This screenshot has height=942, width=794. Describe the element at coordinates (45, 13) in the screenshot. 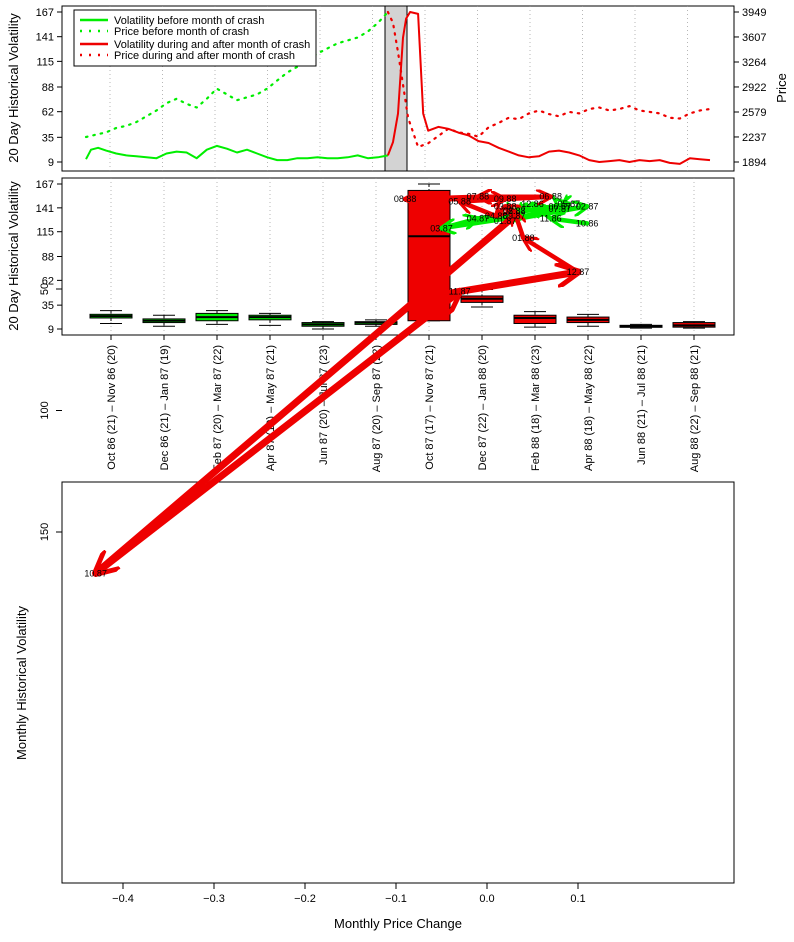

I see `top-left-tick-label: 167` at that location.